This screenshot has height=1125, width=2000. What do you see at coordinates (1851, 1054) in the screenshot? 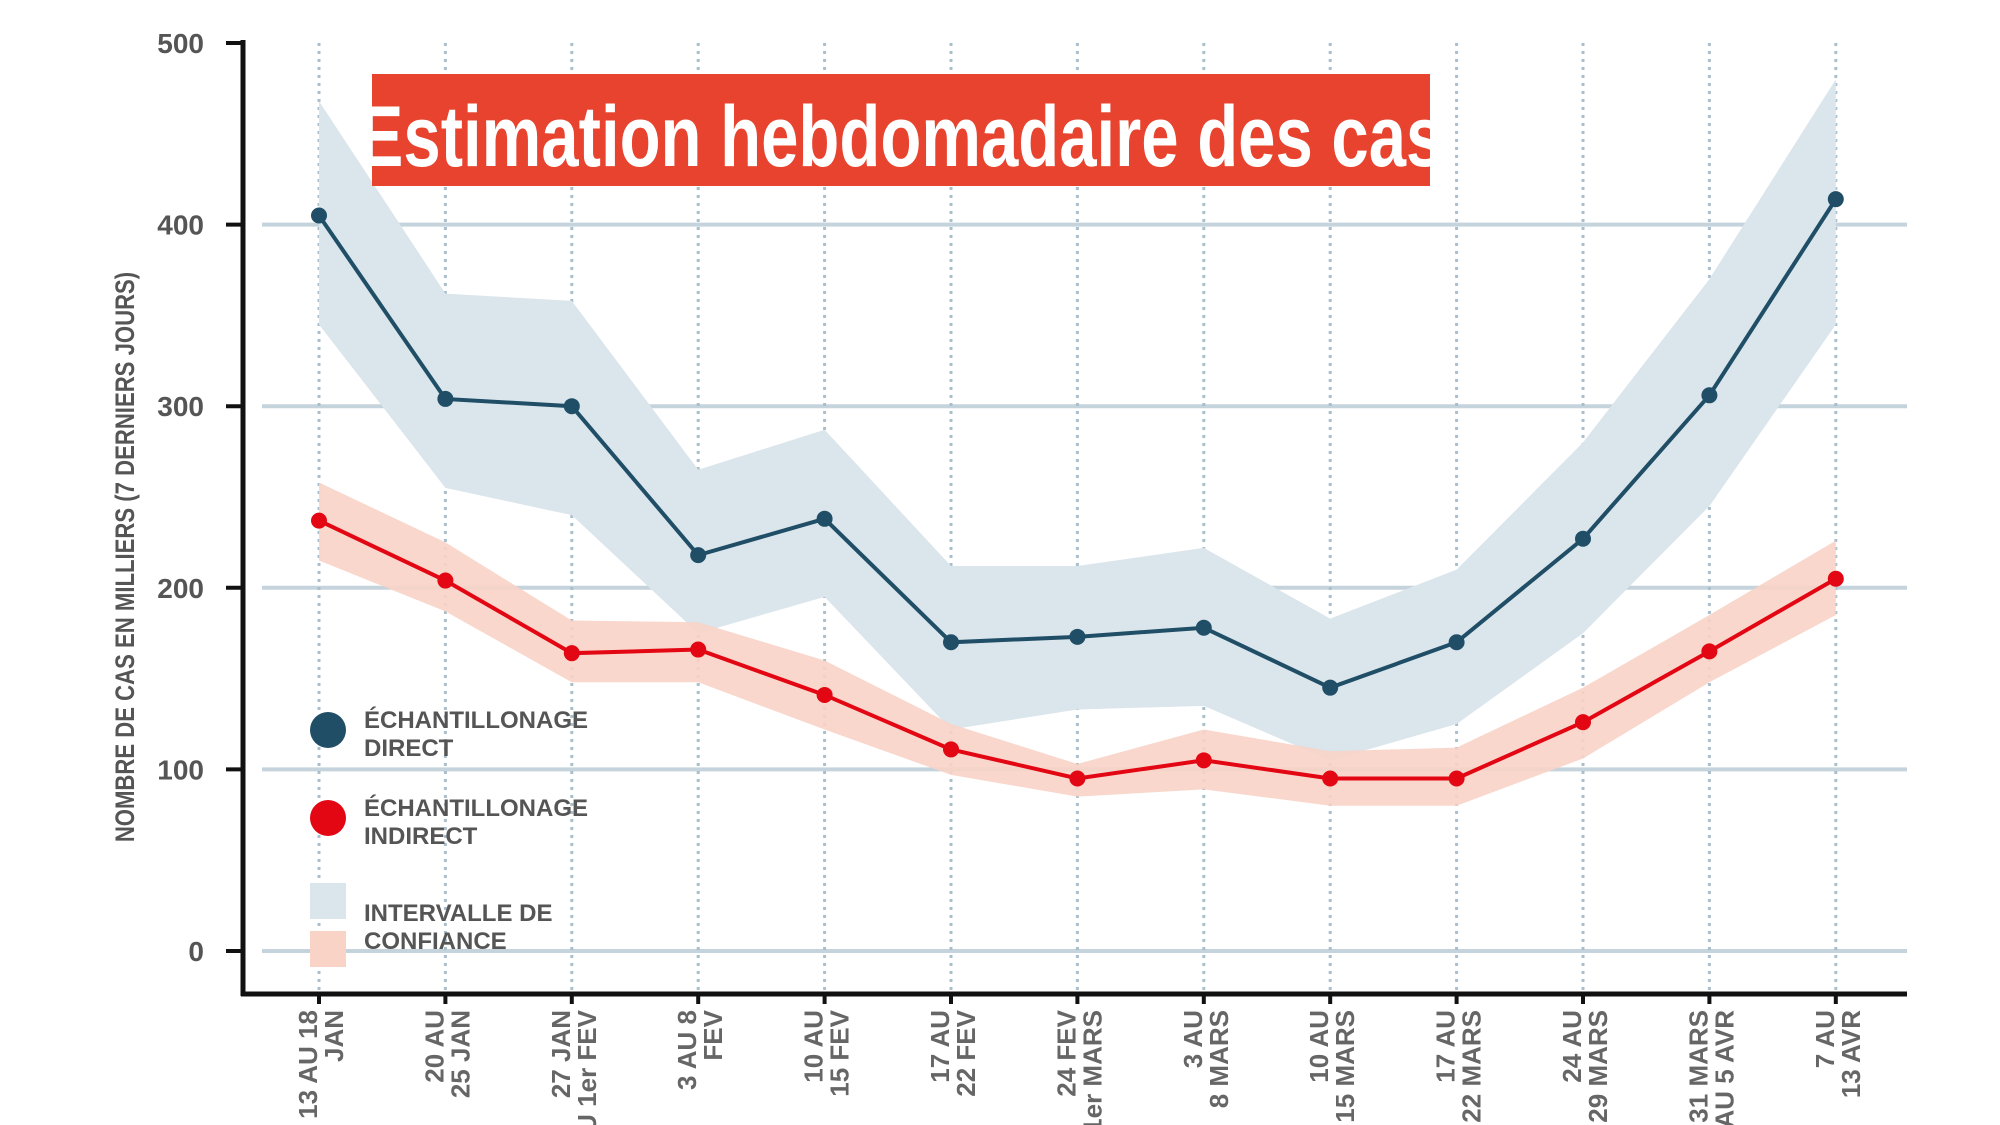
I see `x-tick-label: 13 AVR` at bounding box center [1851, 1054].